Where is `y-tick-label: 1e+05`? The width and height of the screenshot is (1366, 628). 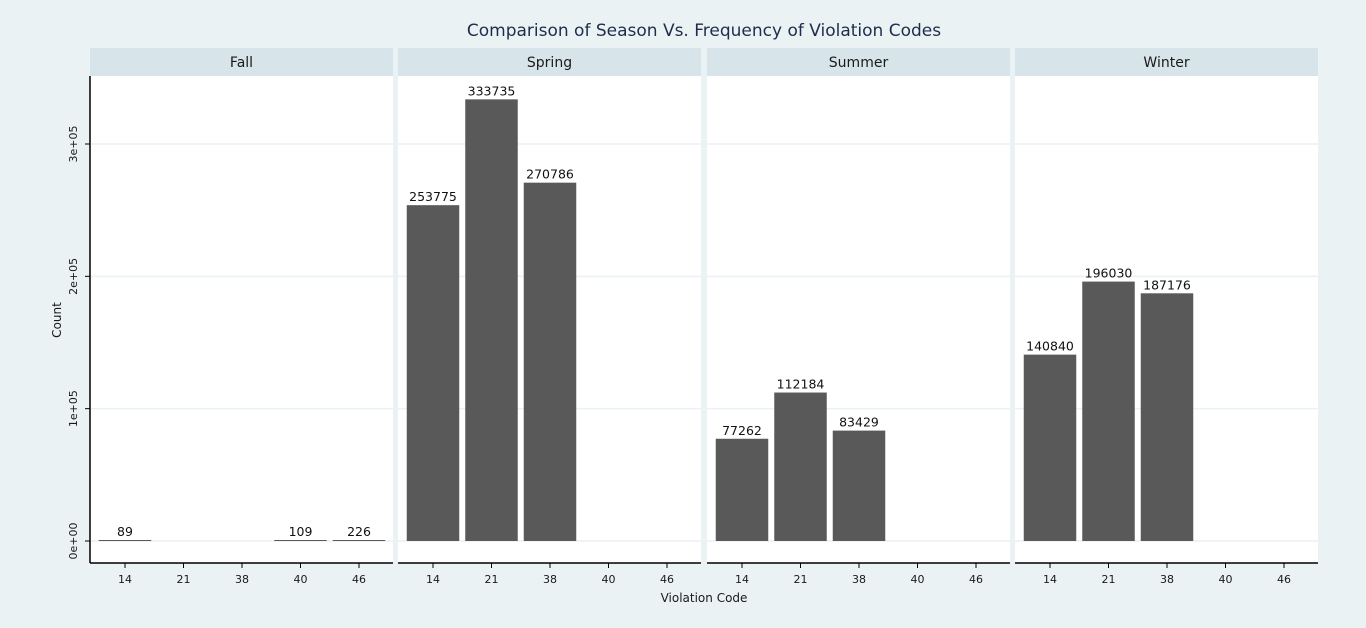
y-tick-label: 1e+05 is located at coordinates (73, 408).